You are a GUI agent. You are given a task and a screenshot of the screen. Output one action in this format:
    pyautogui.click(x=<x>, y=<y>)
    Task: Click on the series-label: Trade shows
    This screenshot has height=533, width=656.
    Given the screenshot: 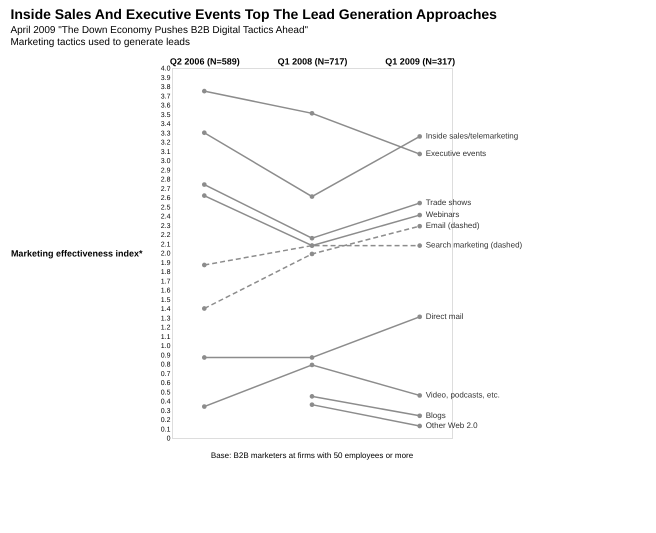 What is the action you would take?
    pyautogui.click(x=449, y=203)
    